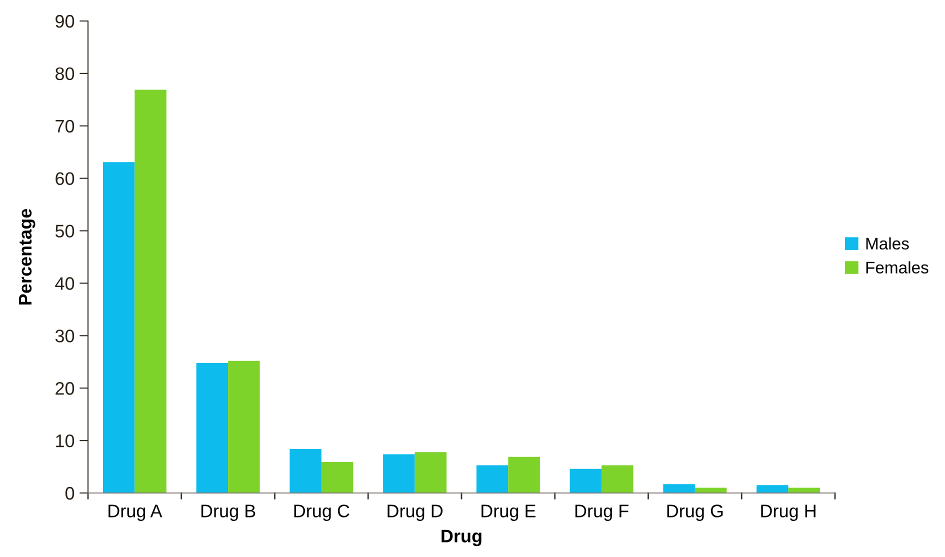 Image resolution: width=945 pixels, height=557 pixels. Describe the element at coordinates (509, 512) in the screenshot. I see `x-tick-label: Drug E` at that location.